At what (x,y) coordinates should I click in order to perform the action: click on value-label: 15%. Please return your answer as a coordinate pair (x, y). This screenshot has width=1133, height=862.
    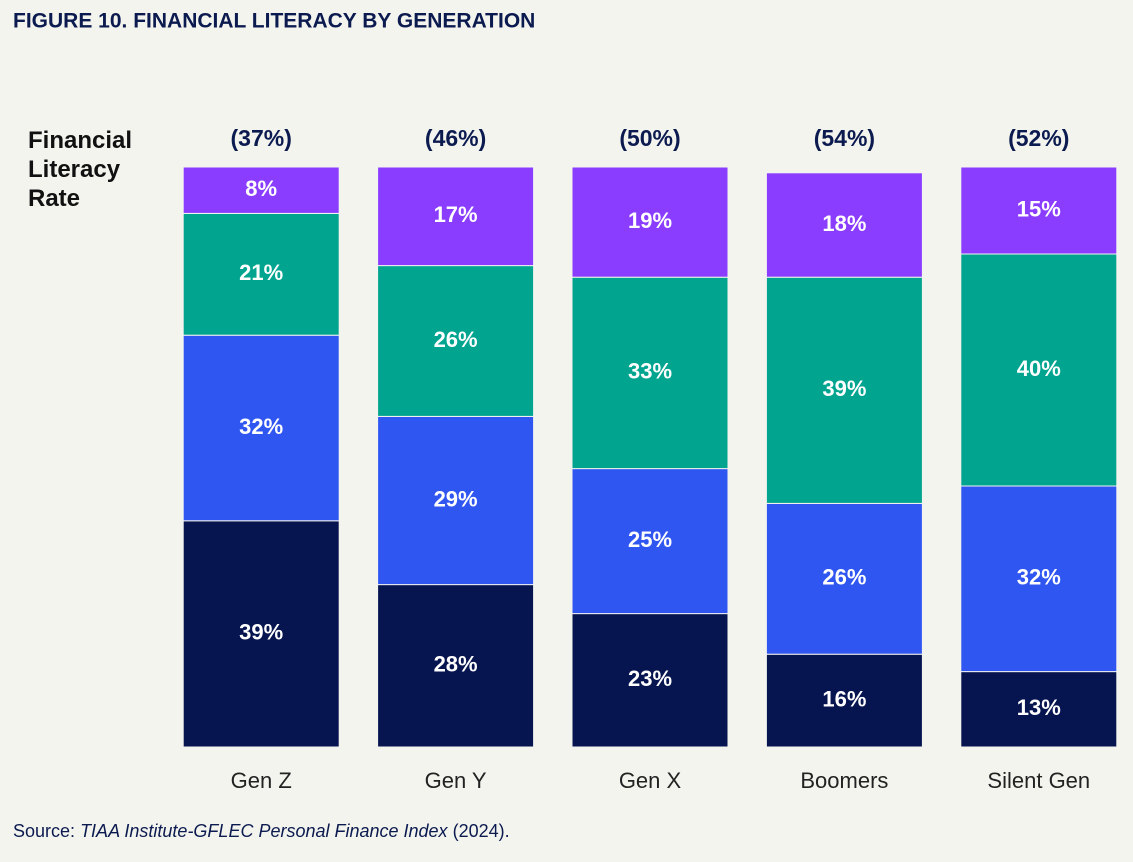
    Looking at the image, I should click on (1039, 208).